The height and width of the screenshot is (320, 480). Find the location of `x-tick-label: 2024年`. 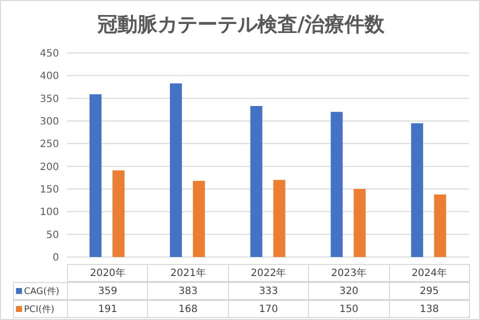

x-tick-label: 2024年 is located at coordinates (429, 273).